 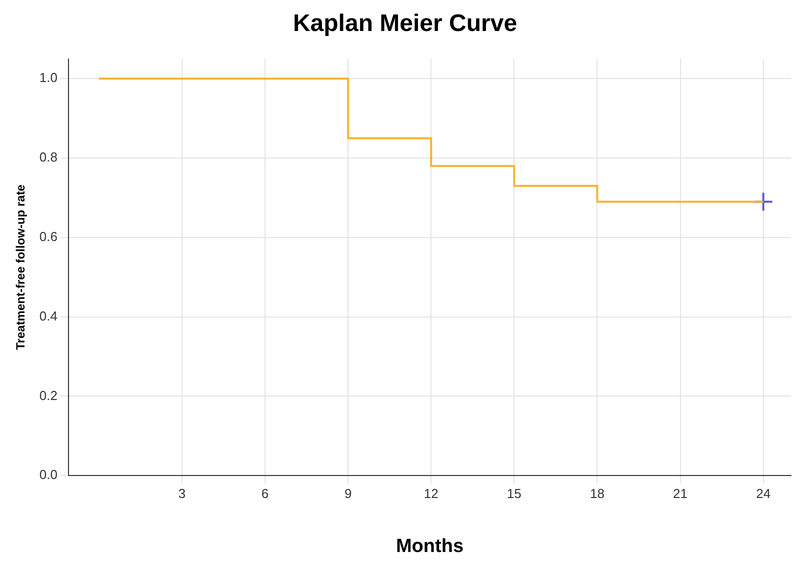 I want to click on y-tick-label: 0.4, so click(x=48, y=316).